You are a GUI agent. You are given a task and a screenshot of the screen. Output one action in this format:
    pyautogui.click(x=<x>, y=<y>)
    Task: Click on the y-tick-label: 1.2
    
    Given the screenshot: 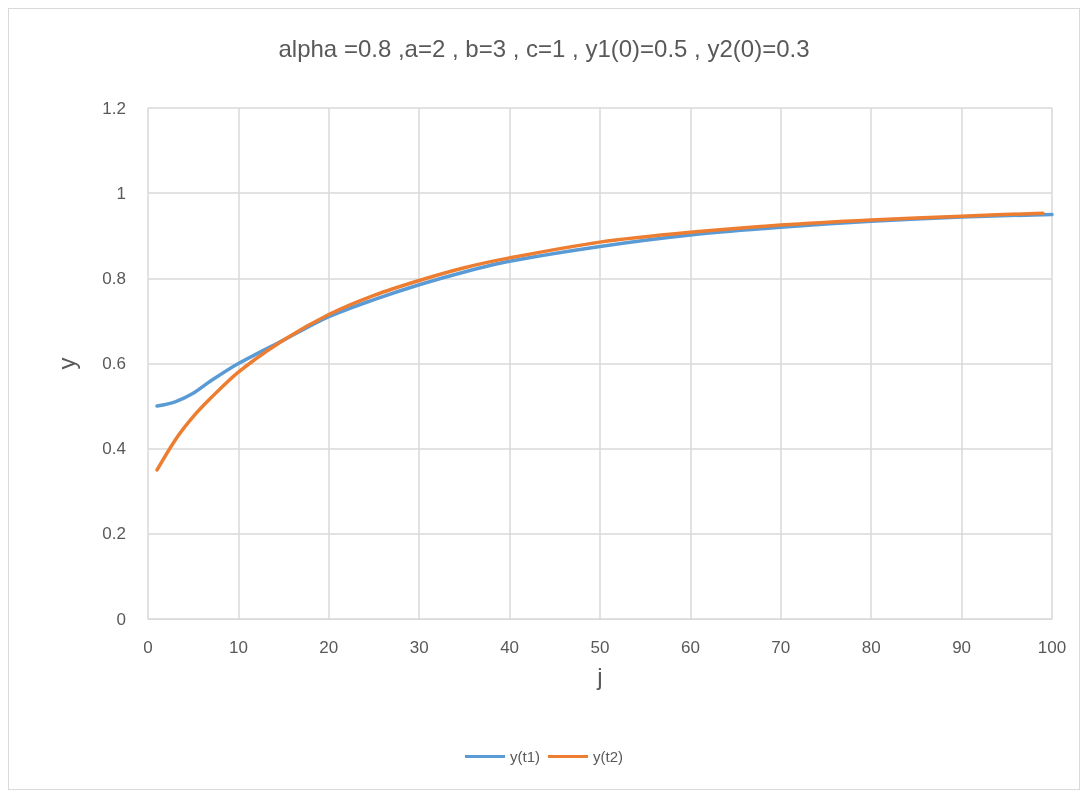 What is the action you would take?
    pyautogui.click(x=114, y=108)
    